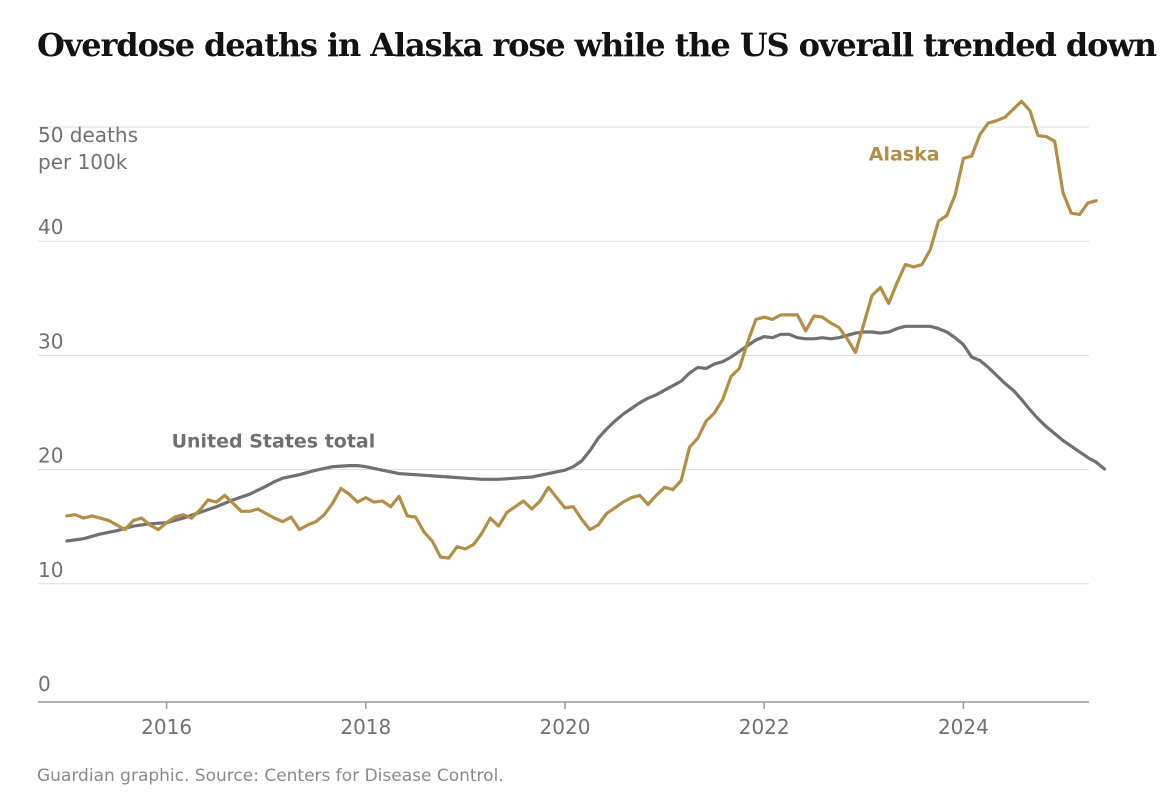 The height and width of the screenshot is (810, 1172). Describe the element at coordinates (963, 727) in the screenshot. I see `x-tick-label: 2024` at that location.